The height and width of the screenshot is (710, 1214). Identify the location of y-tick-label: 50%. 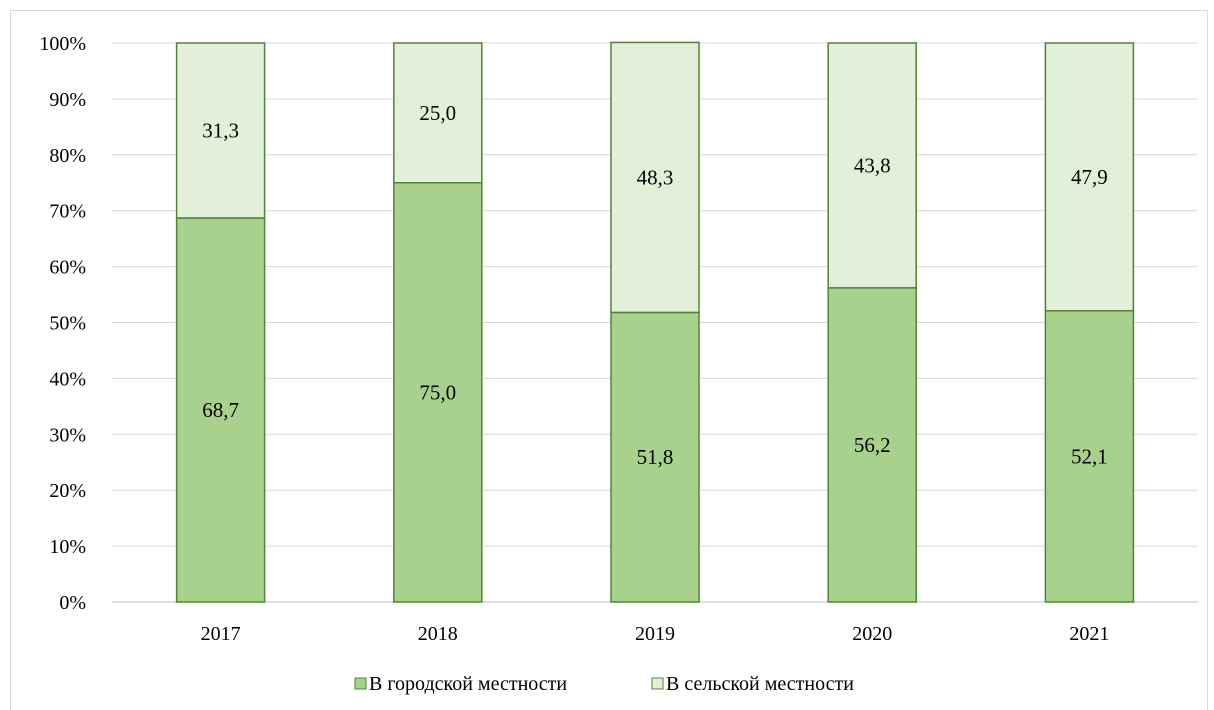
(67, 324).